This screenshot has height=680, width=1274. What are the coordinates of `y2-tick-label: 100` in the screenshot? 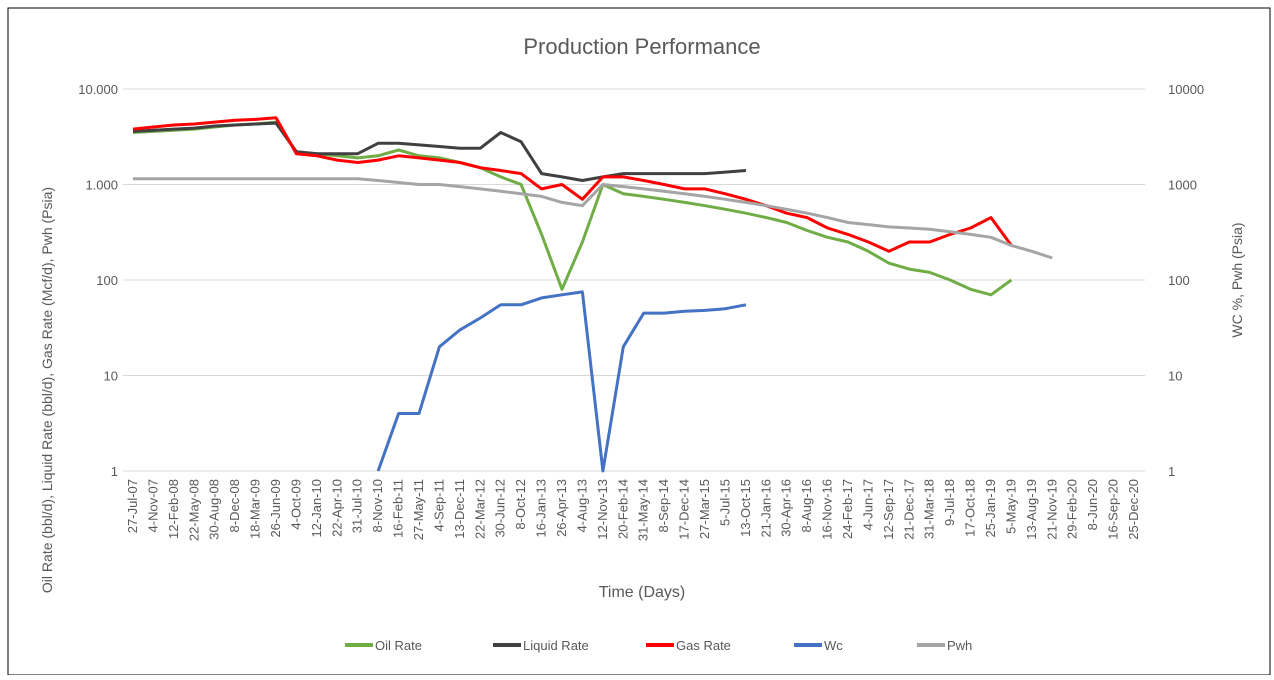 It's located at (1179, 280).